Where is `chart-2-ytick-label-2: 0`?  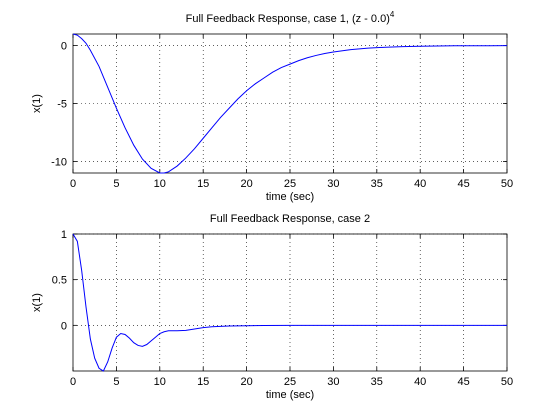
chart-2-ytick-label-2: 0 is located at coordinates (64, 326).